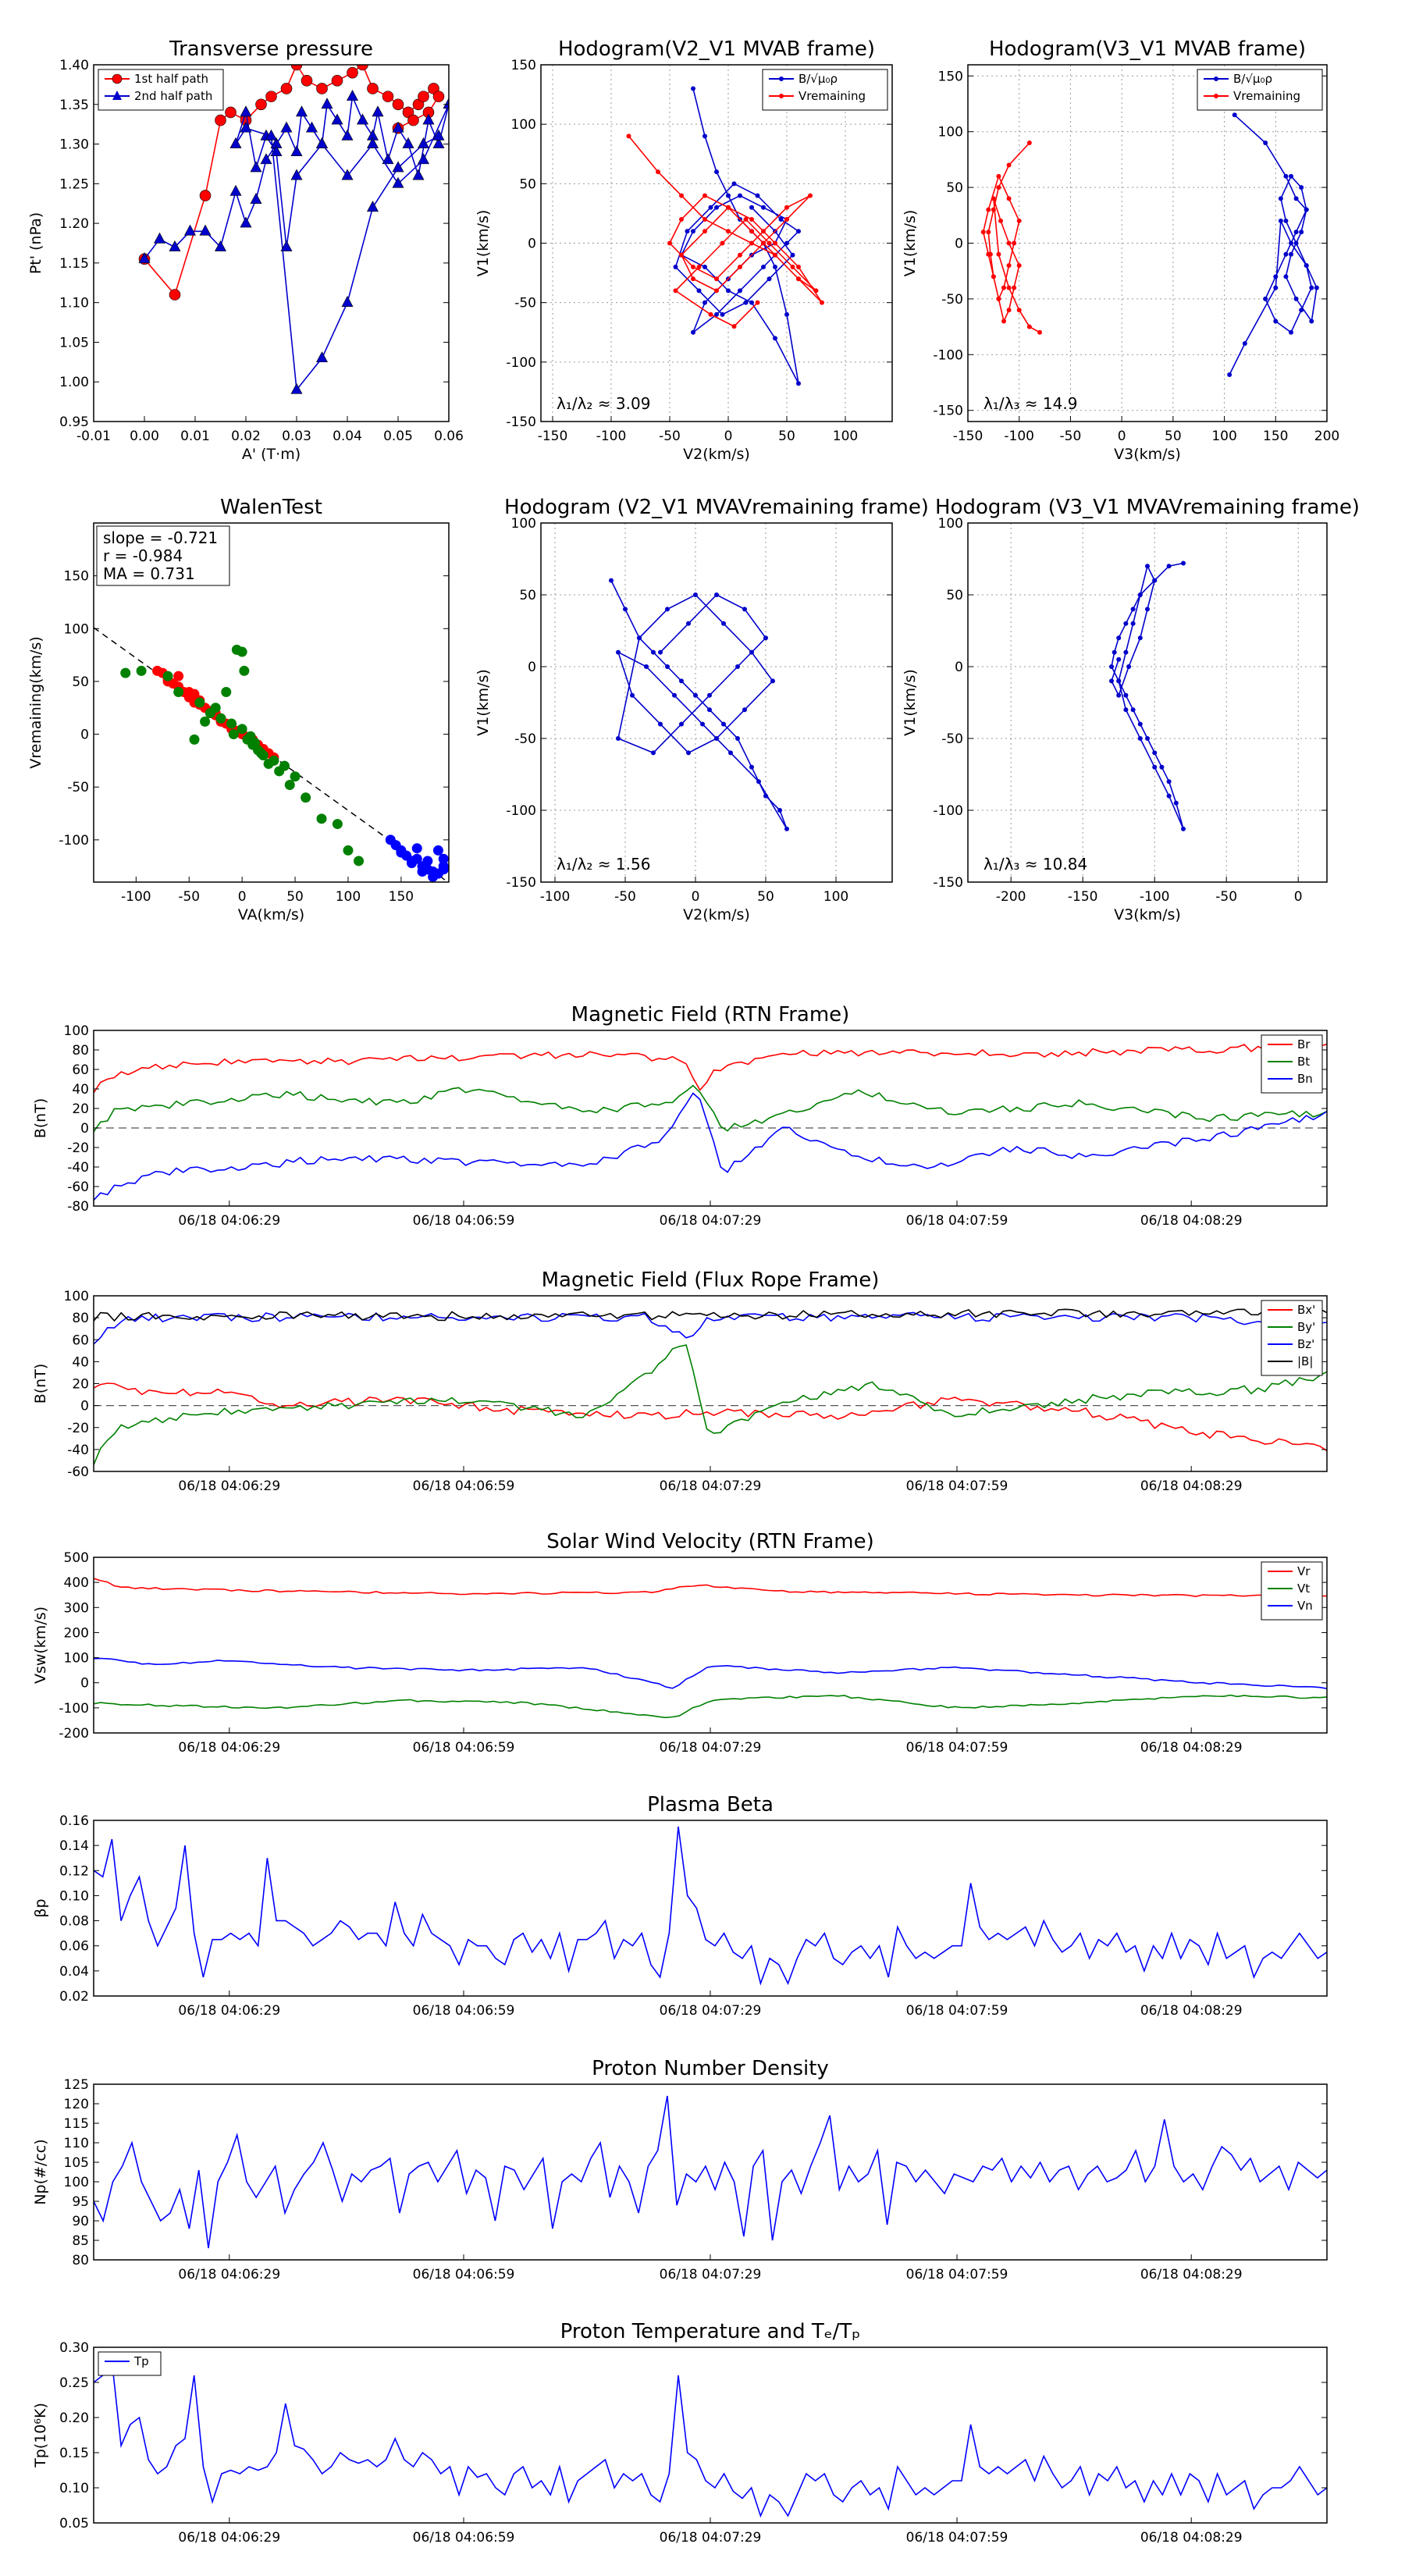 The height and width of the screenshot is (2576, 1405). What do you see at coordinates (1148, 49) in the screenshot?
I see `chart-title: Hodogram(V3_V1 MVAB frame)` at bounding box center [1148, 49].